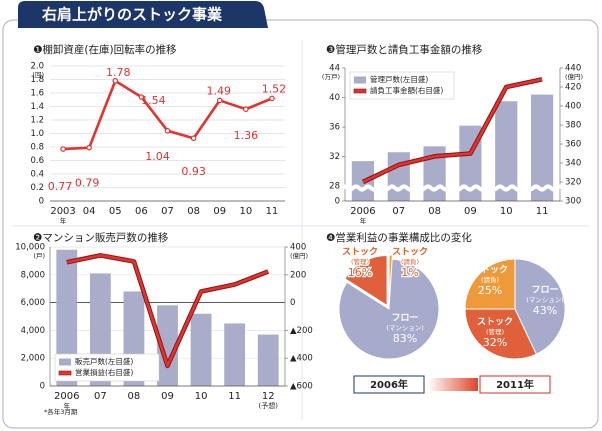 This screenshot has height=431, width=602. What do you see at coordinates (399, 237) in the screenshot?
I see `chart-title: ❹営業利益の事業構成比の変化` at bounding box center [399, 237].